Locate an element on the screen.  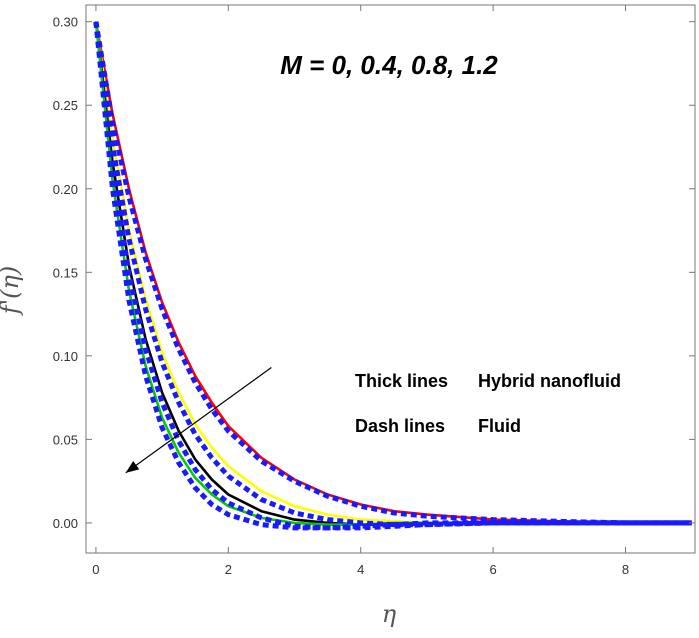
y-tick-label: 0.00 is located at coordinates (65, 523).